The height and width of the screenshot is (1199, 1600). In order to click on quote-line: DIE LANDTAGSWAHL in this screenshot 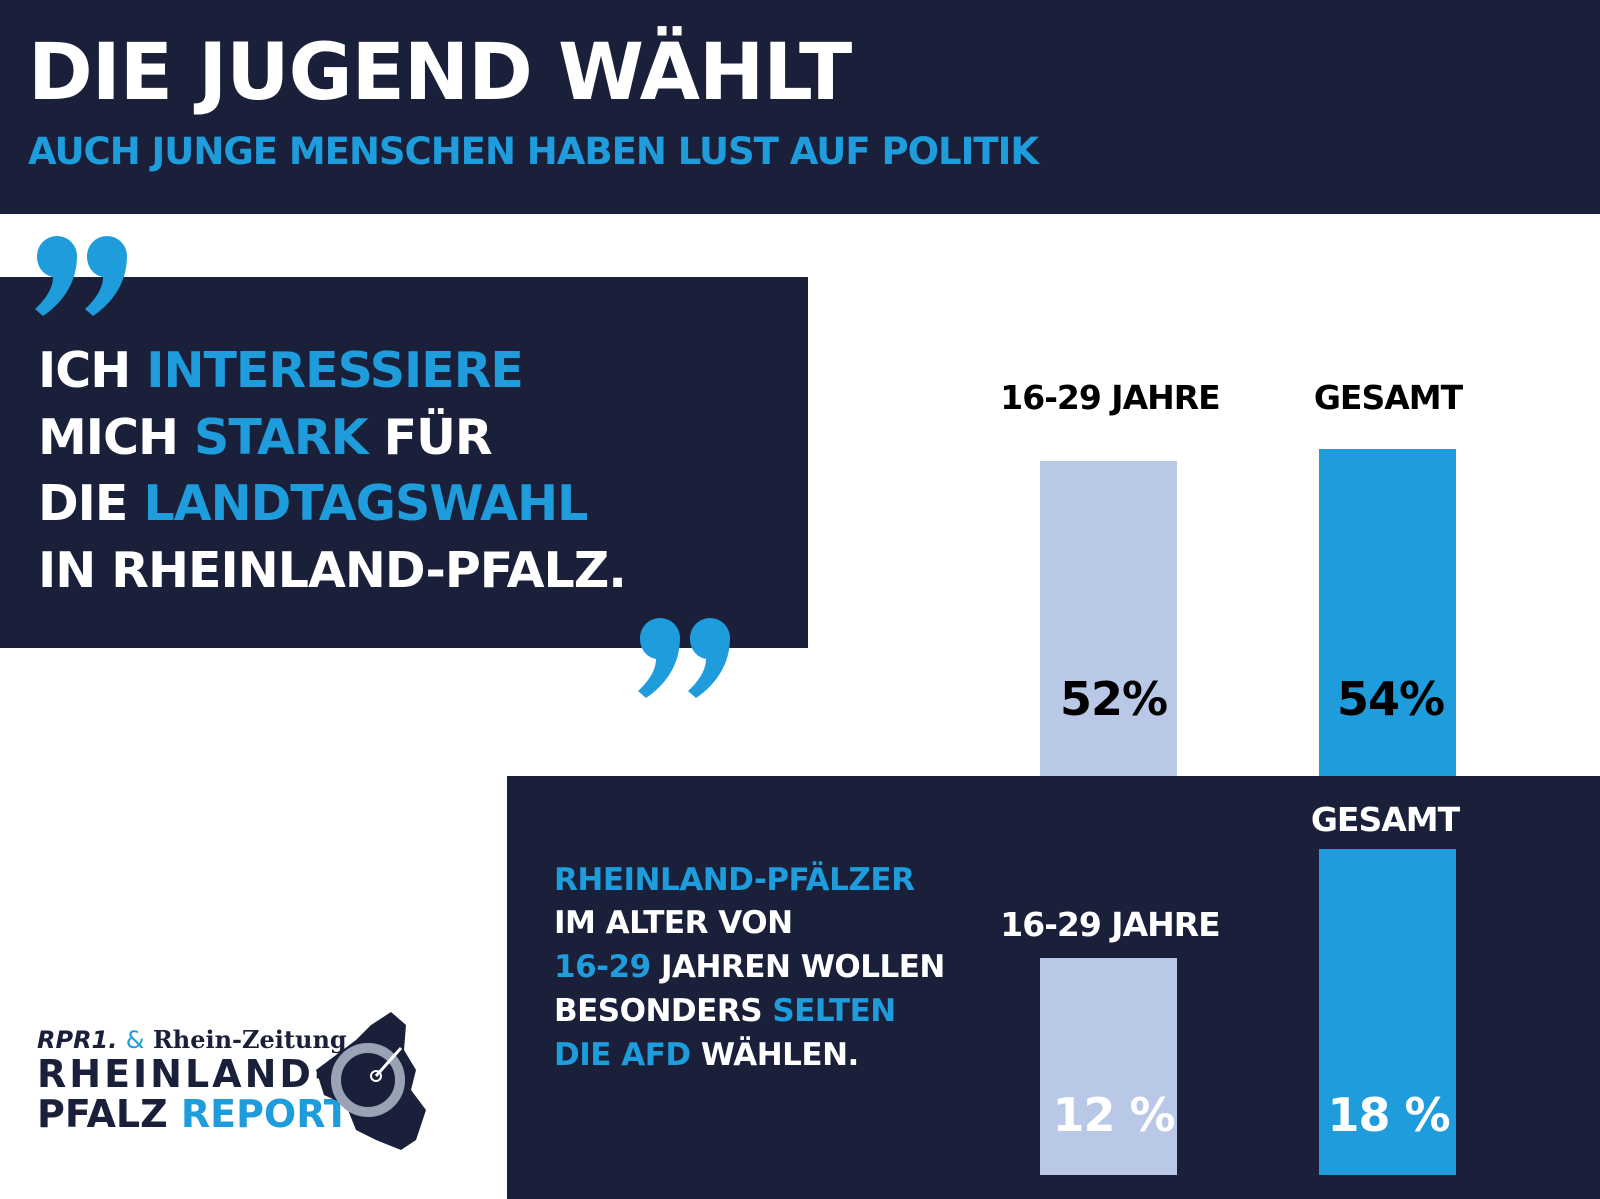, I will do `click(313, 503)`.